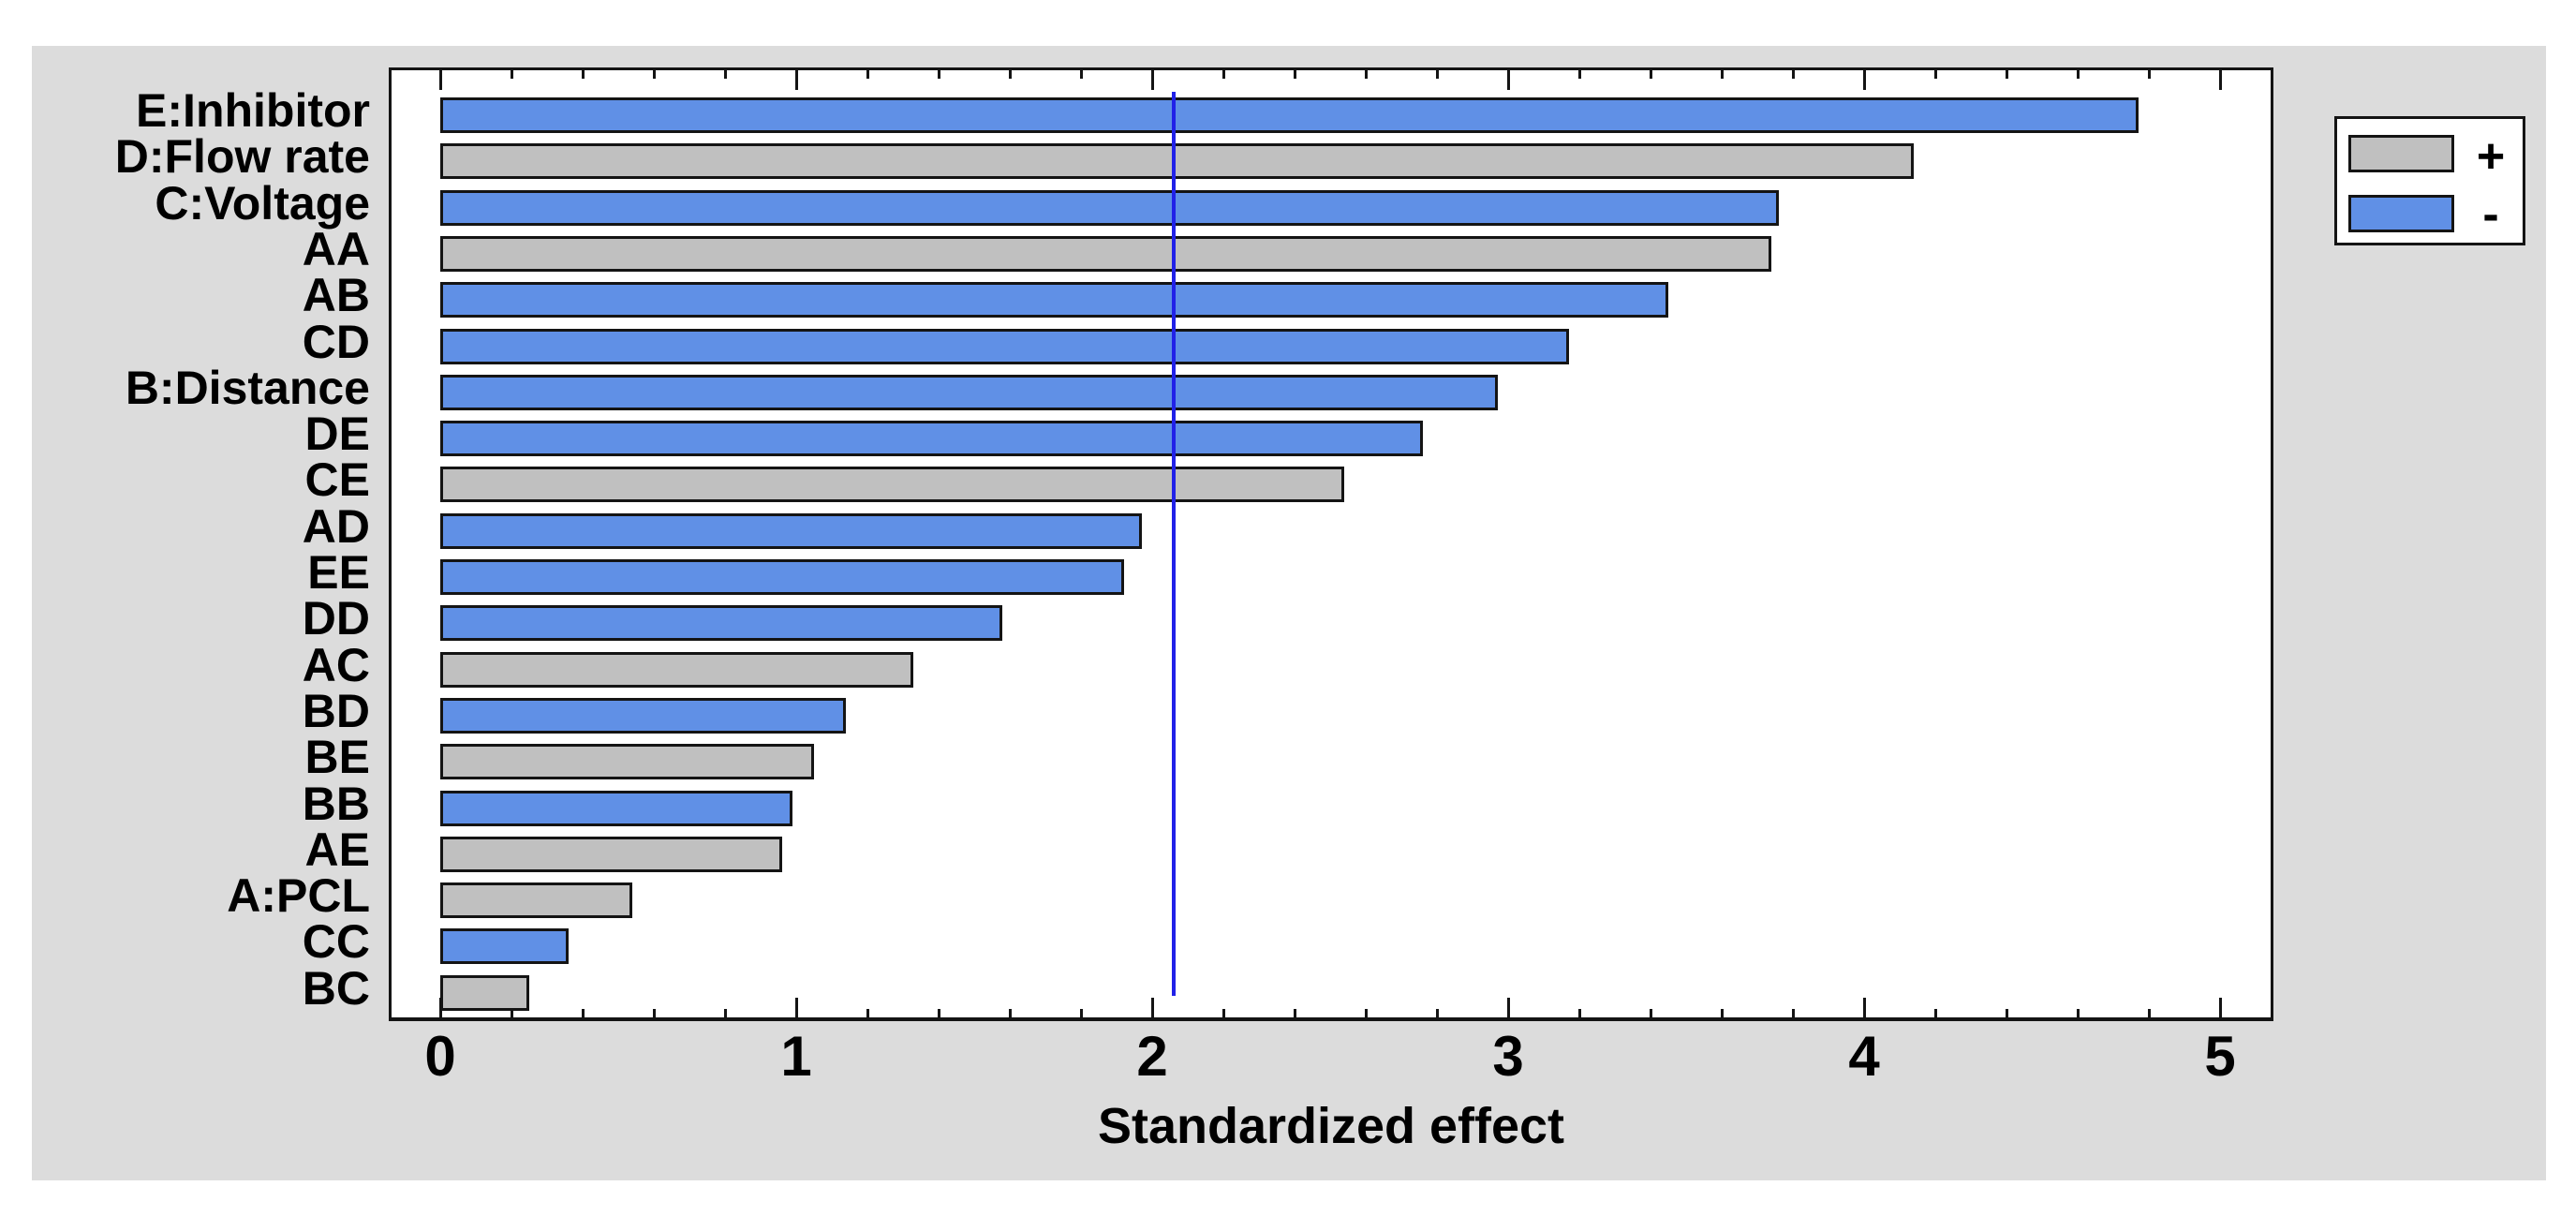  I want to click on bar-be, so click(627, 762).